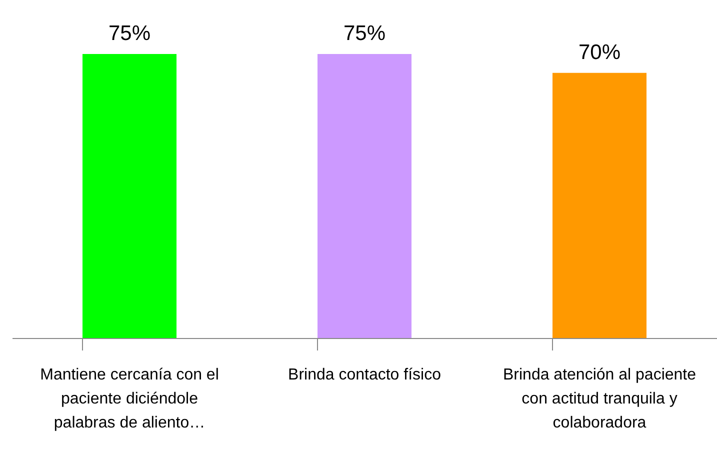 The width and height of the screenshot is (717, 454). Describe the element at coordinates (365, 375) in the screenshot. I see `x-tick-label: Brinda contacto físico` at that location.